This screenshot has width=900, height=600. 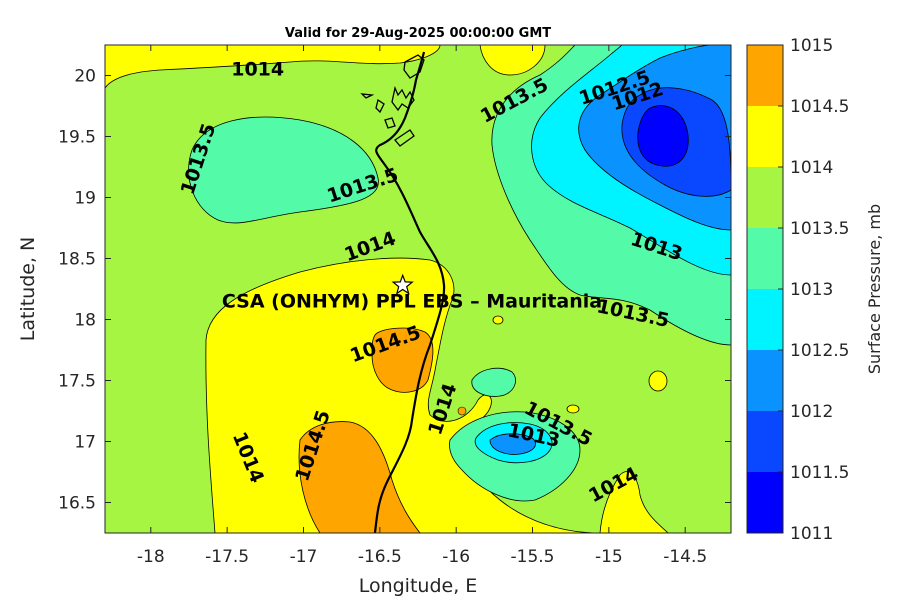 What do you see at coordinates (811, 534) in the screenshot?
I see `colorbar-tick-label: 1011` at bounding box center [811, 534].